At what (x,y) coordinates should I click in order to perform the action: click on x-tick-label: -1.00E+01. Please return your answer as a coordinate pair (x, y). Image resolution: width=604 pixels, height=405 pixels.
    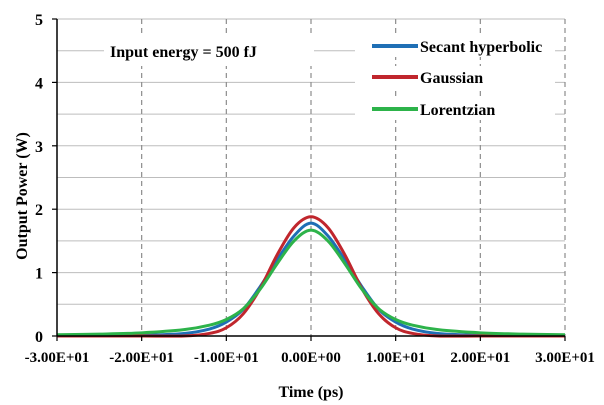
    Looking at the image, I should click on (226, 358).